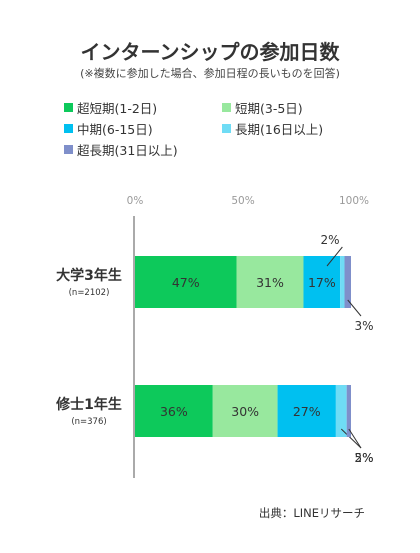 The height and width of the screenshot is (553, 420). Describe the element at coordinates (88, 422) in the screenshot. I see `category-sample-size: (n=376)` at that location.